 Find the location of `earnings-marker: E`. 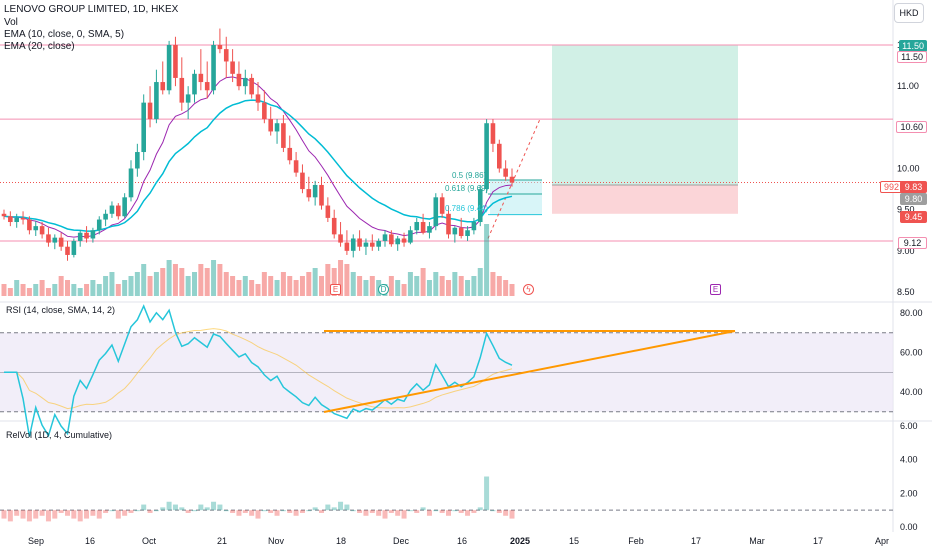

earnings-marker: E is located at coordinates (335, 289).